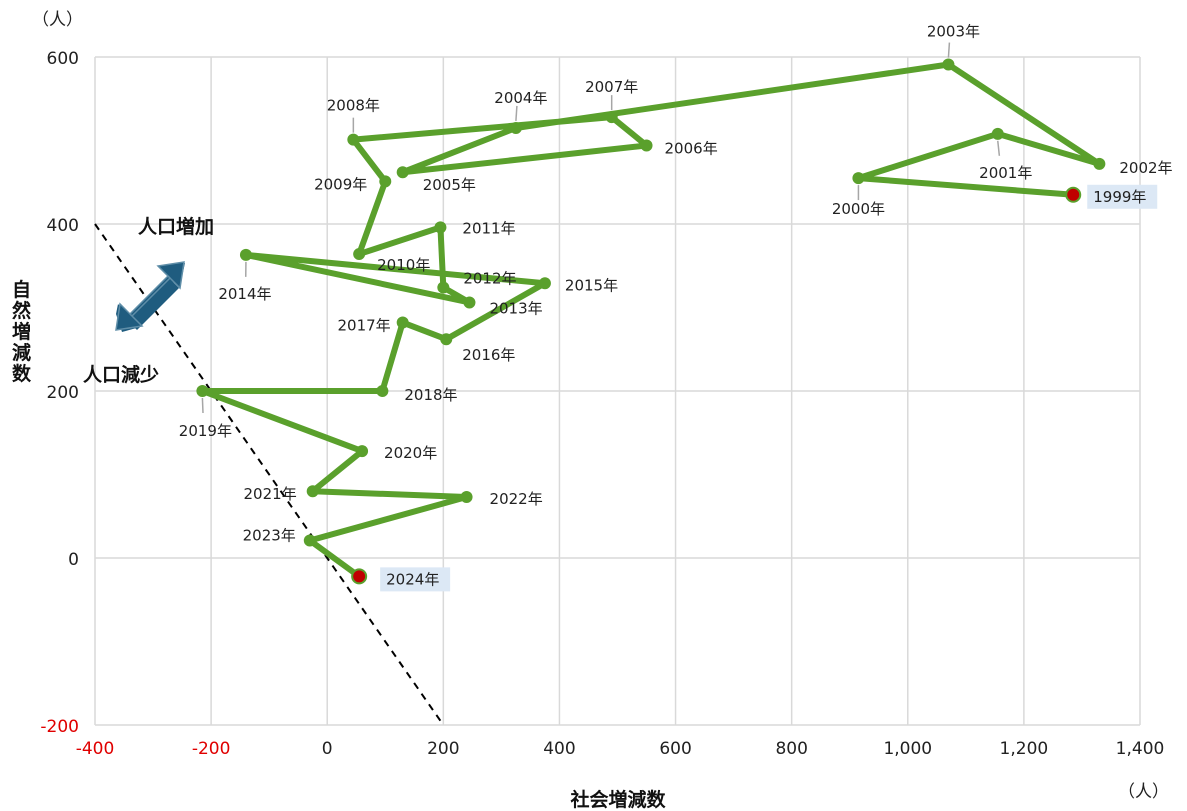  I want to click on x-tick-label: 0, so click(327, 749).